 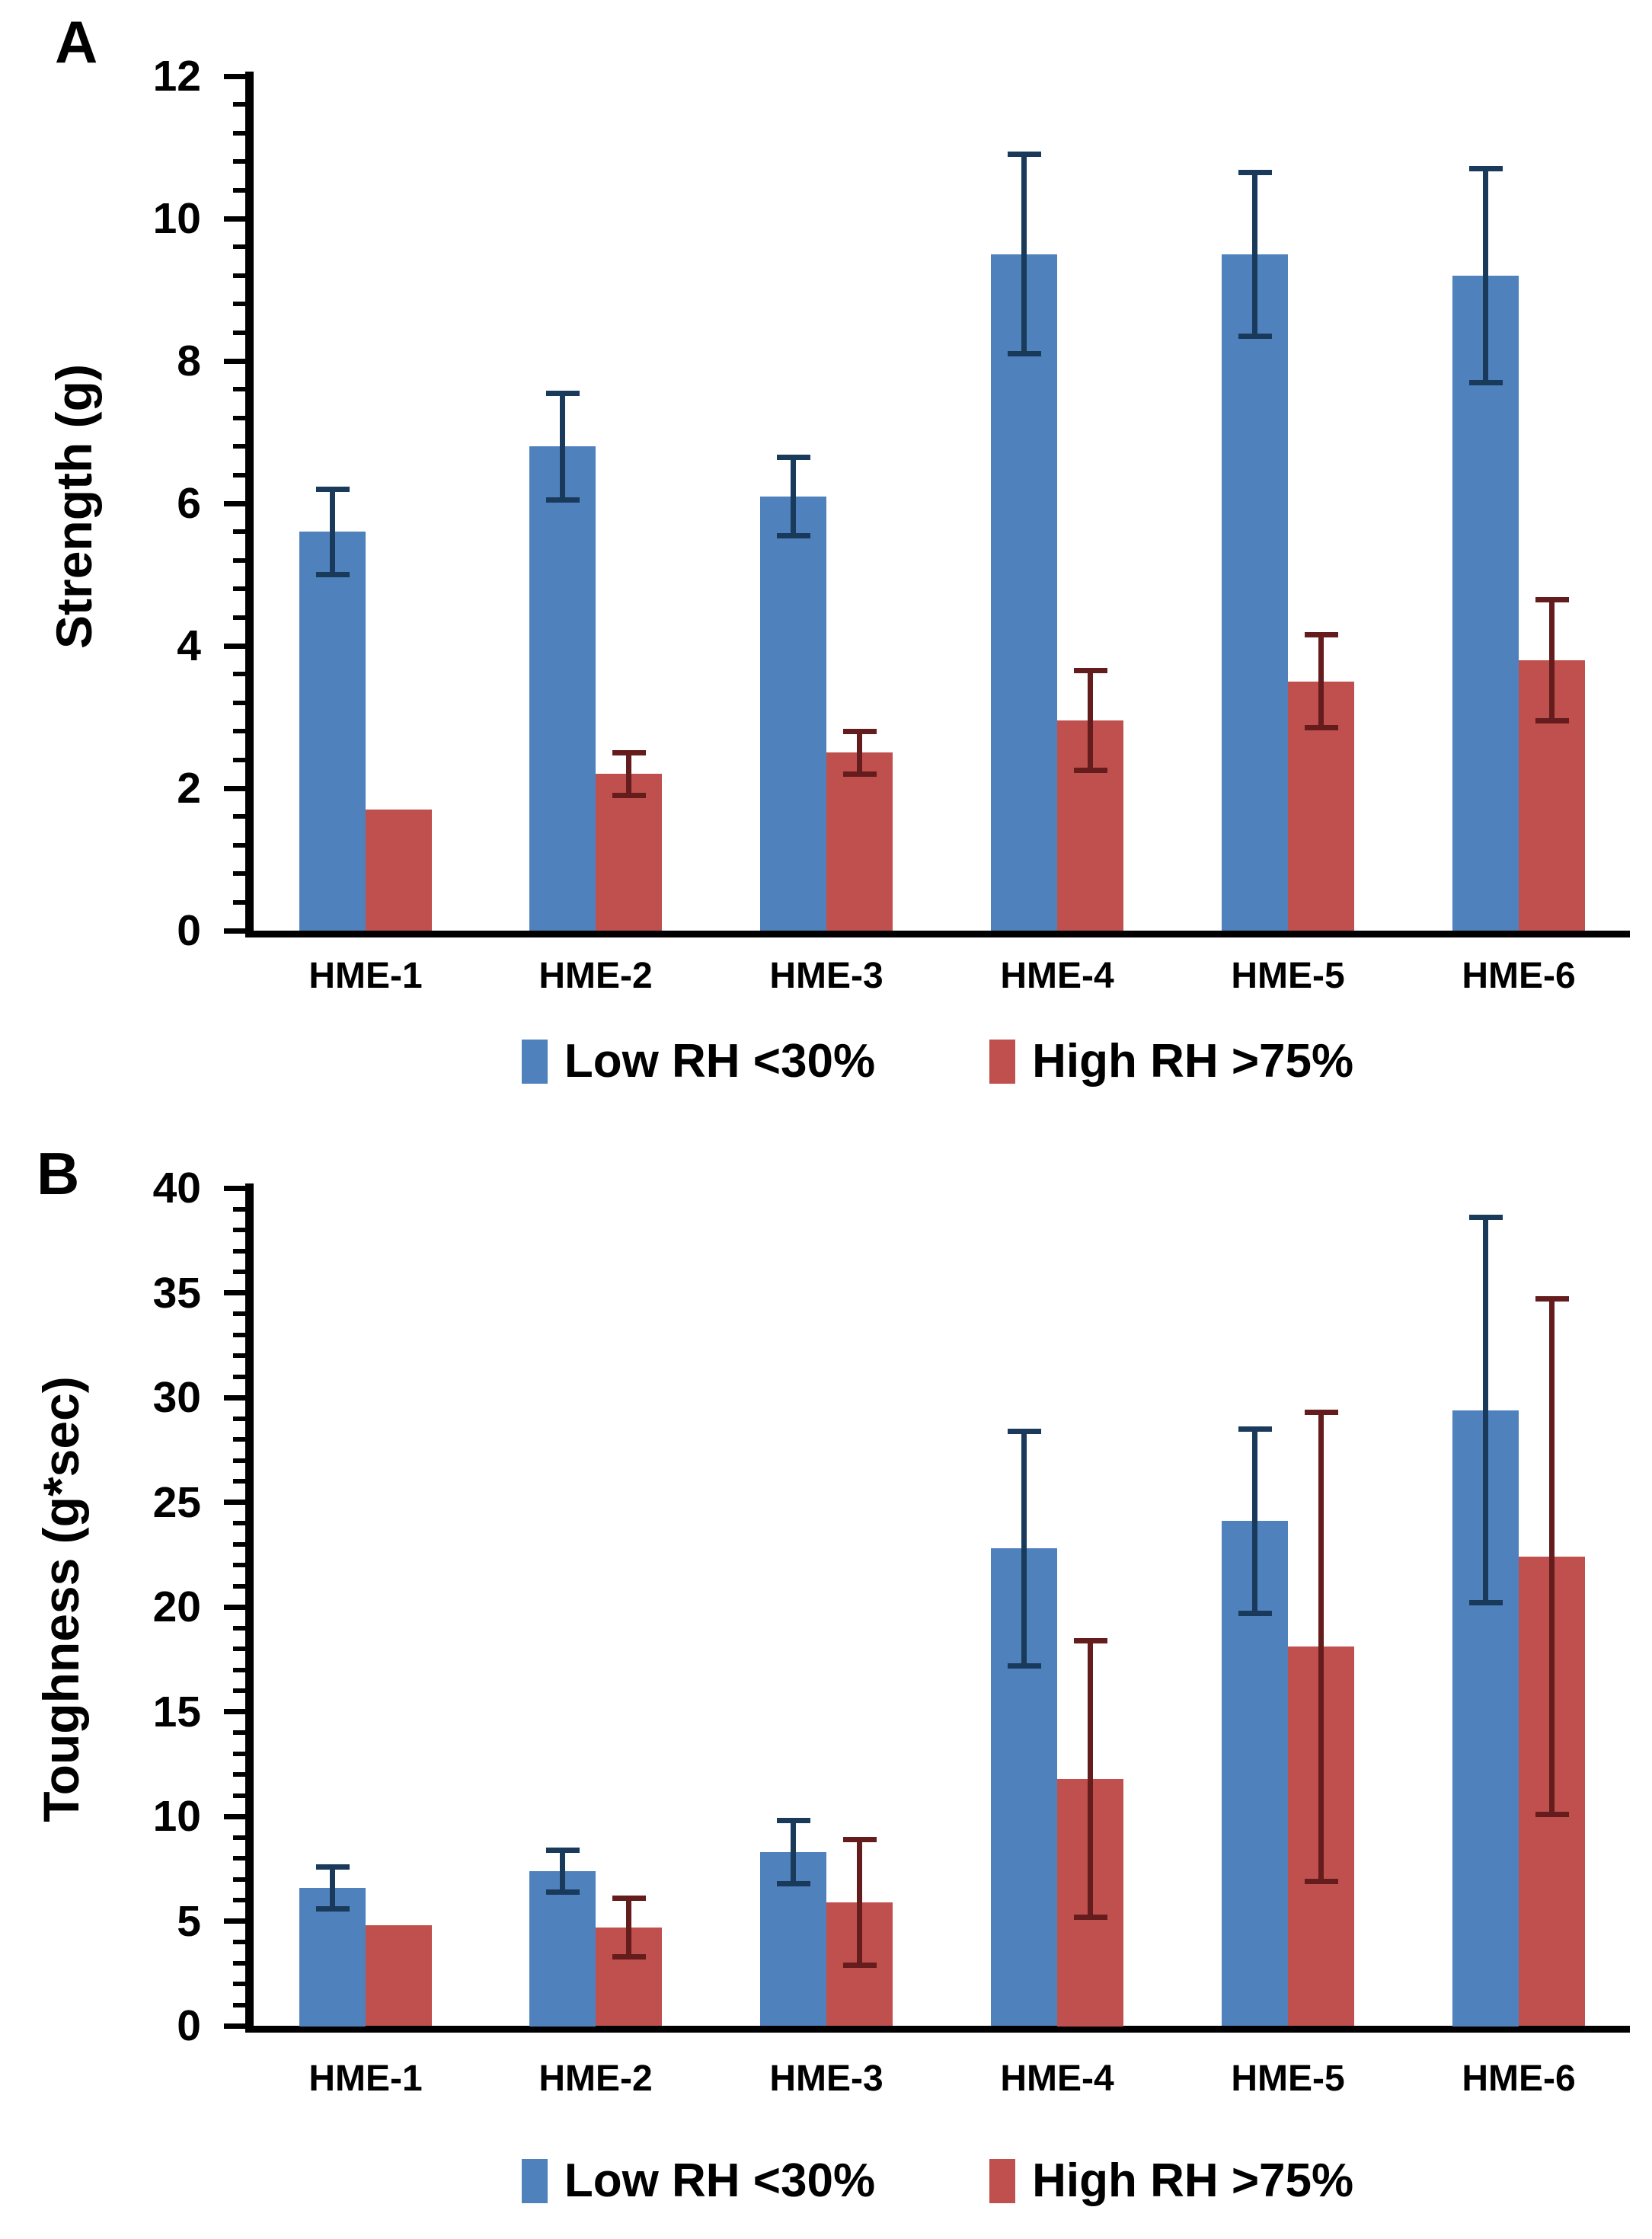 What do you see at coordinates (176, 1607) in the screenshot?
I see `y-tick-label: 20` at bounding box center [176, 1607].